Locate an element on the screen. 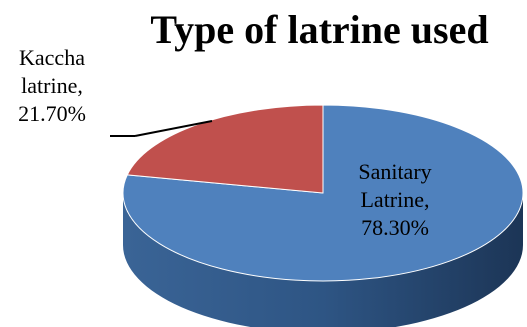 The width and height of the screenshot is (527, 327). data-label-kaccha-line1: Kaccha is located at coordinates (52, 57).